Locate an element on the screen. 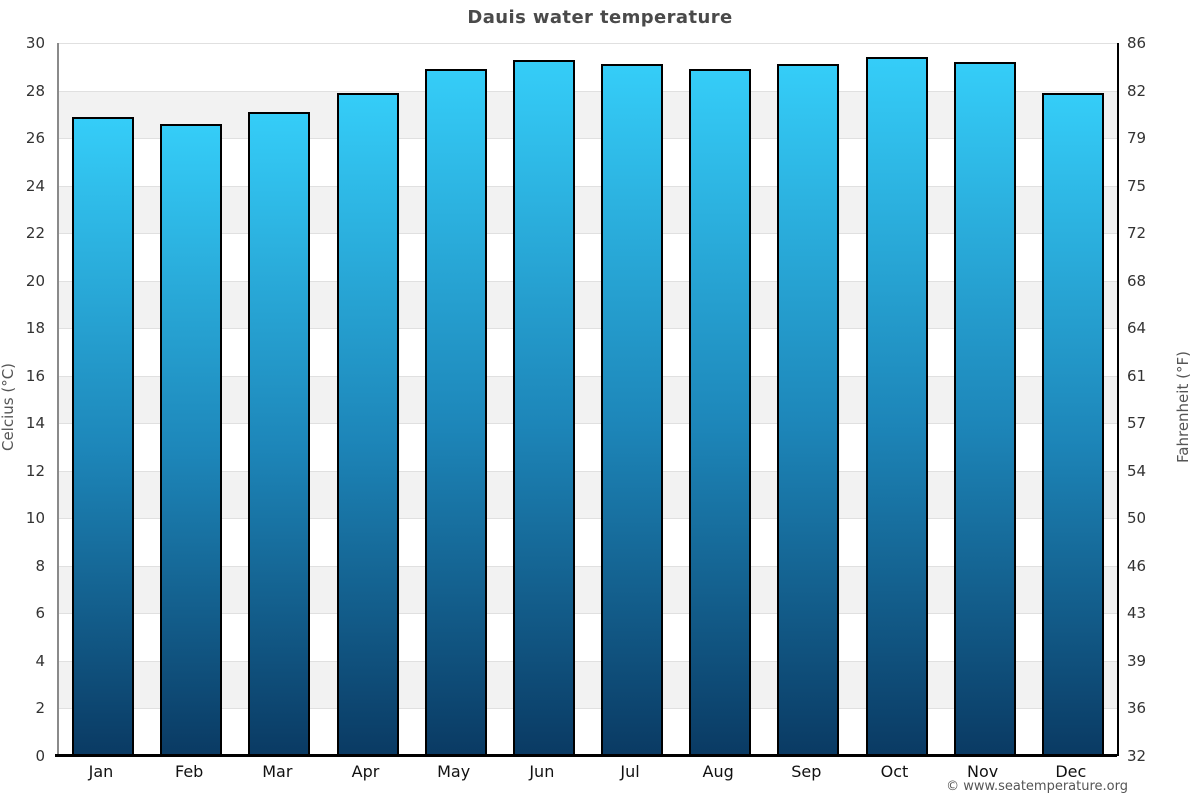 This screenshot has height=800, width=1200. bar-aug is located at coordinates (720, 412).